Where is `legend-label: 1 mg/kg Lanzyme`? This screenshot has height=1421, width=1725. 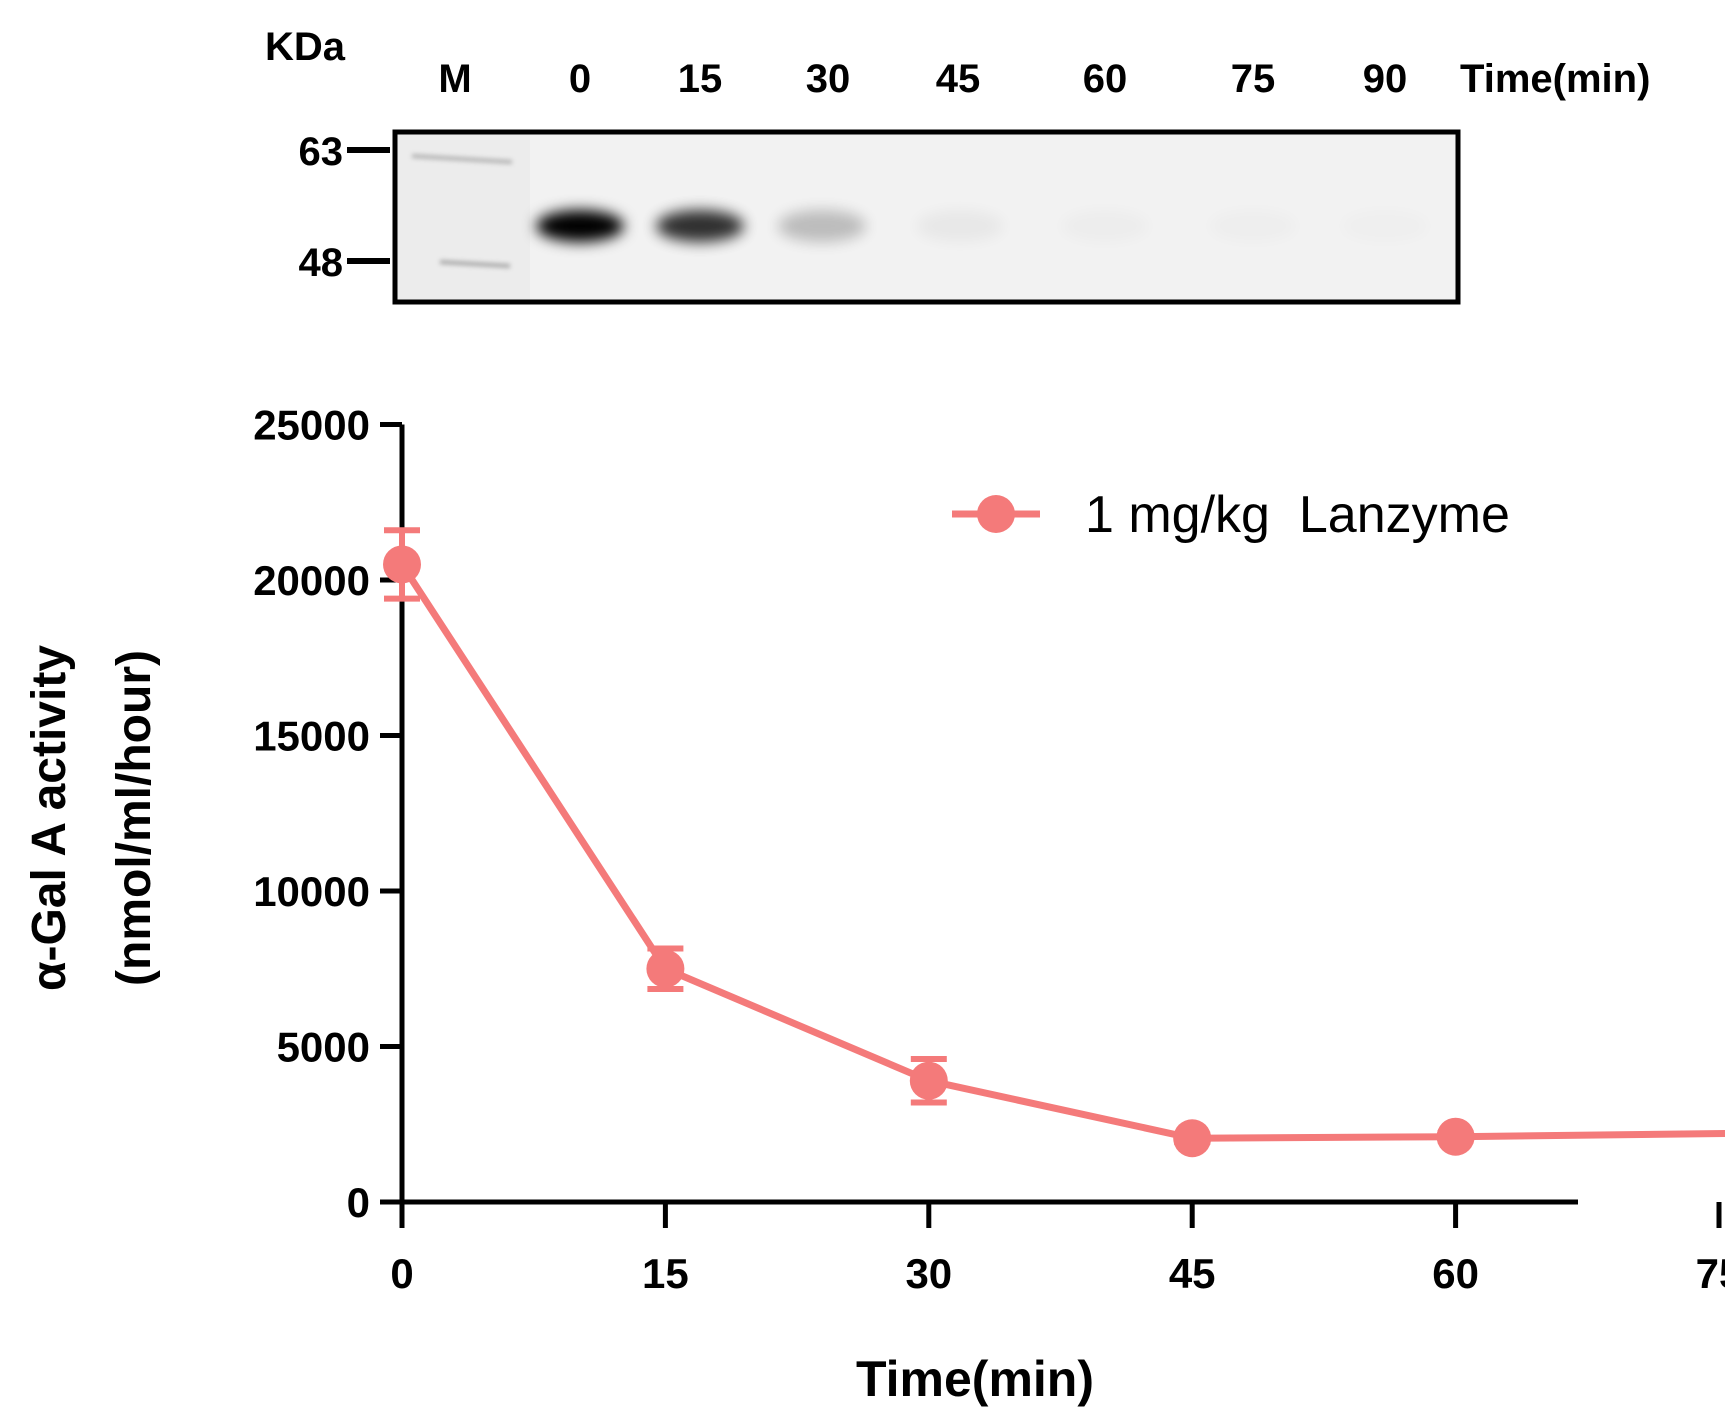 legend-label: 1 mg/kg Lanzyme is located at coordinates (1297, 515).